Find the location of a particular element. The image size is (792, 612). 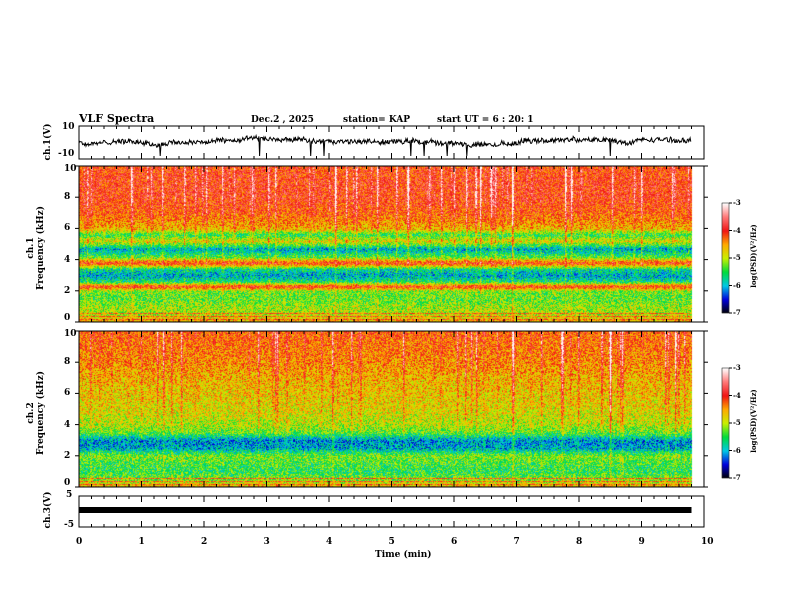

x-tick-label: 1 is located at coordinates (141, 542).